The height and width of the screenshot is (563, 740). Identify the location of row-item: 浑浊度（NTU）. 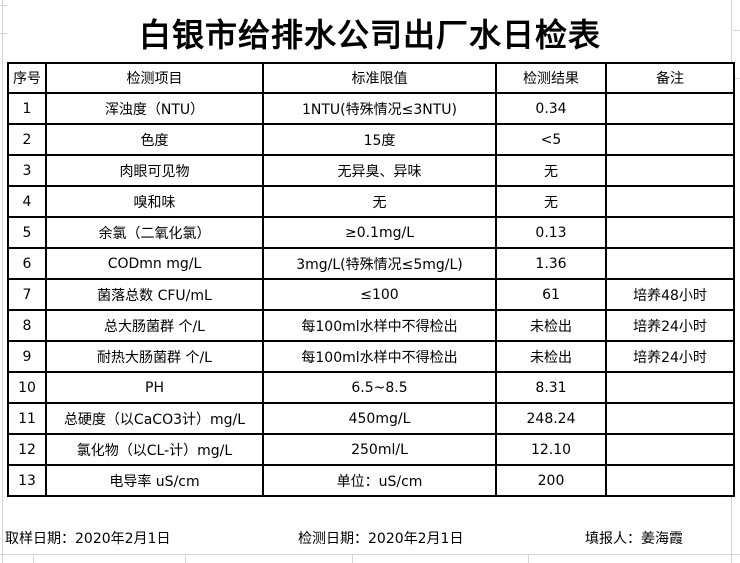
(154, 108).